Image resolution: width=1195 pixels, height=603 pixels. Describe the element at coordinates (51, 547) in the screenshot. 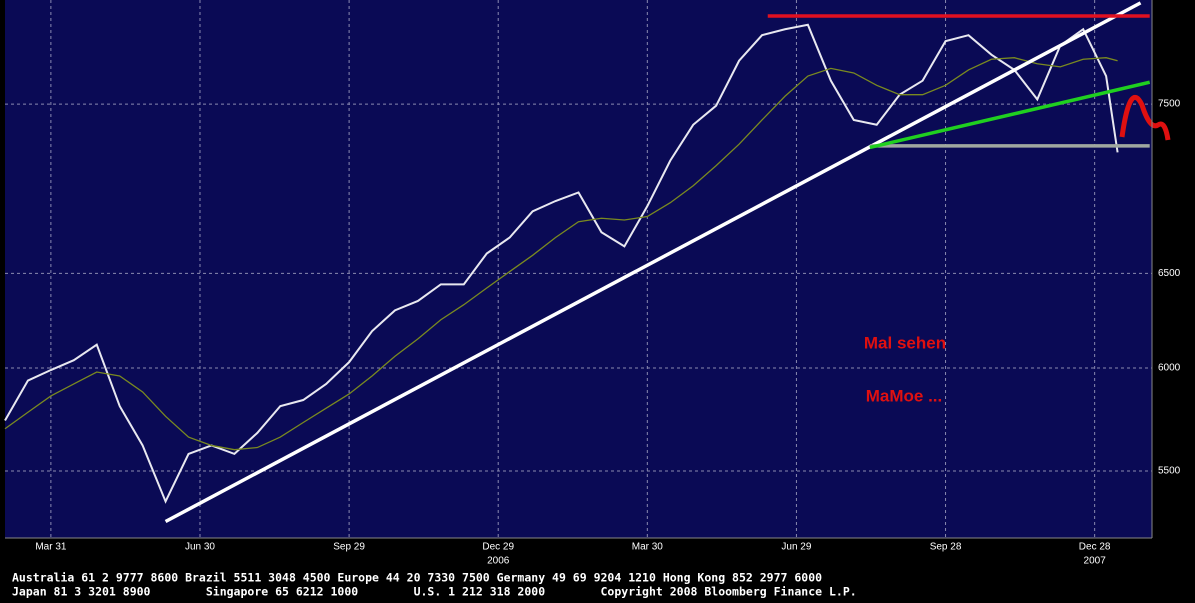

I see `x-tick-label: Mar 31` at that location.